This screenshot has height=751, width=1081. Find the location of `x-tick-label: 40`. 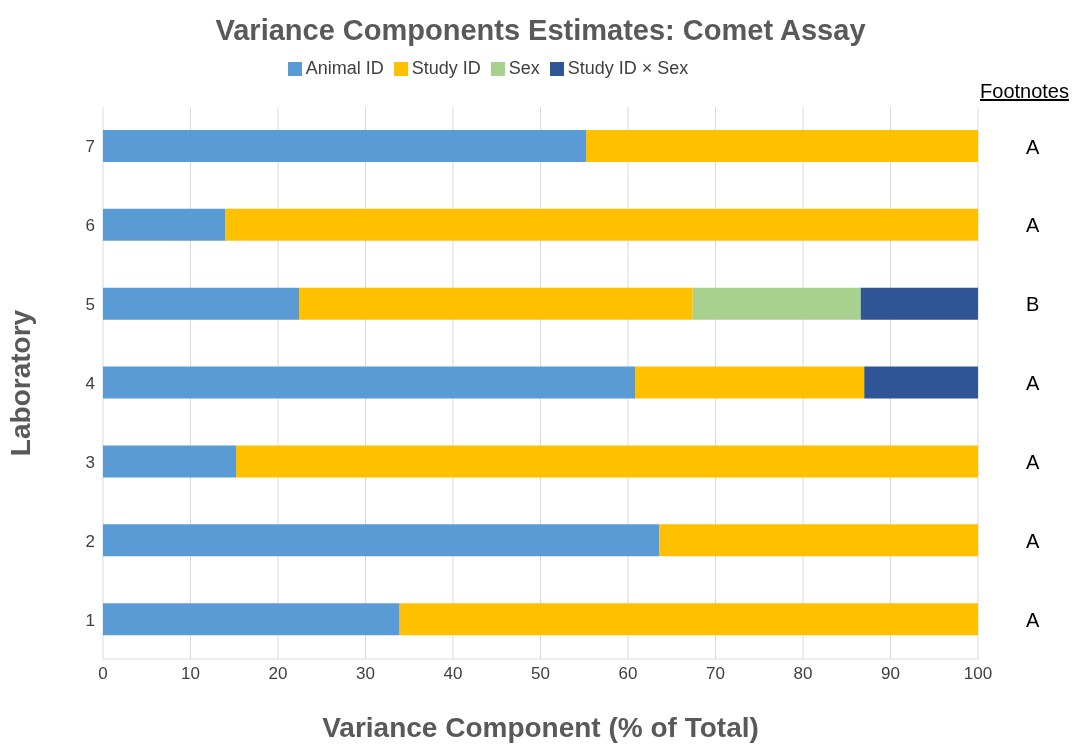

x-tick-label: 40 is located at coordinates (453, 674).